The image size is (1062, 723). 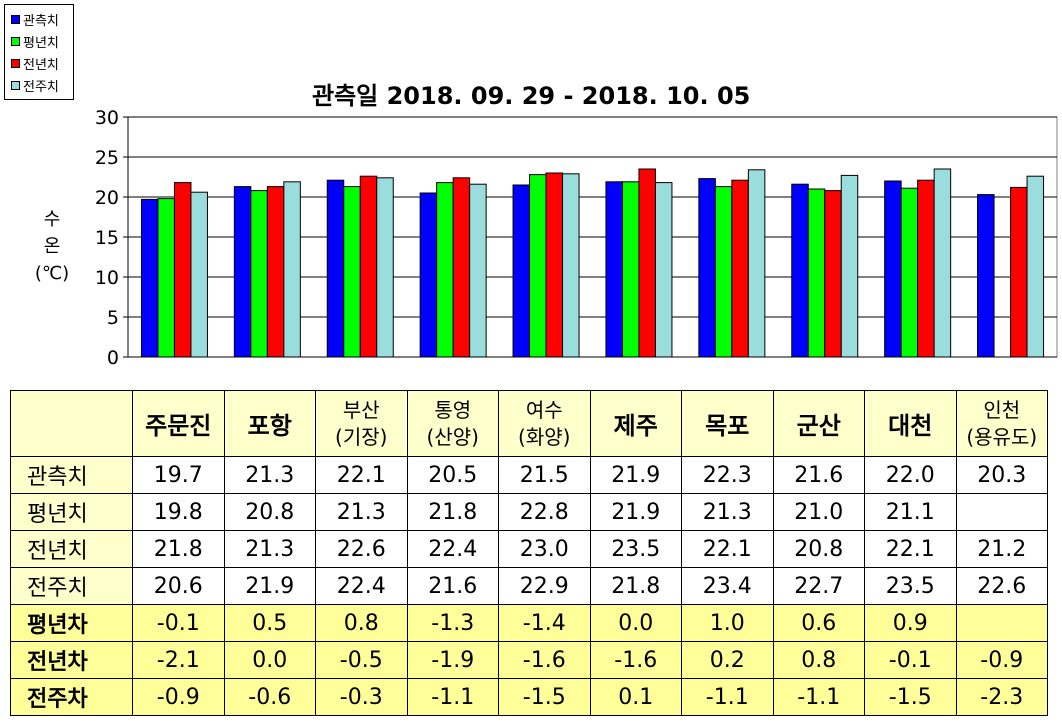 I want to click on table-cell: 20.8, so click(x=269, y=512).